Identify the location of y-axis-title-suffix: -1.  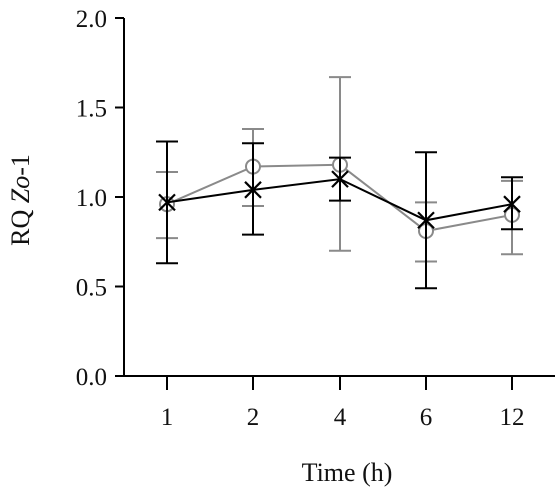
(20, 165).